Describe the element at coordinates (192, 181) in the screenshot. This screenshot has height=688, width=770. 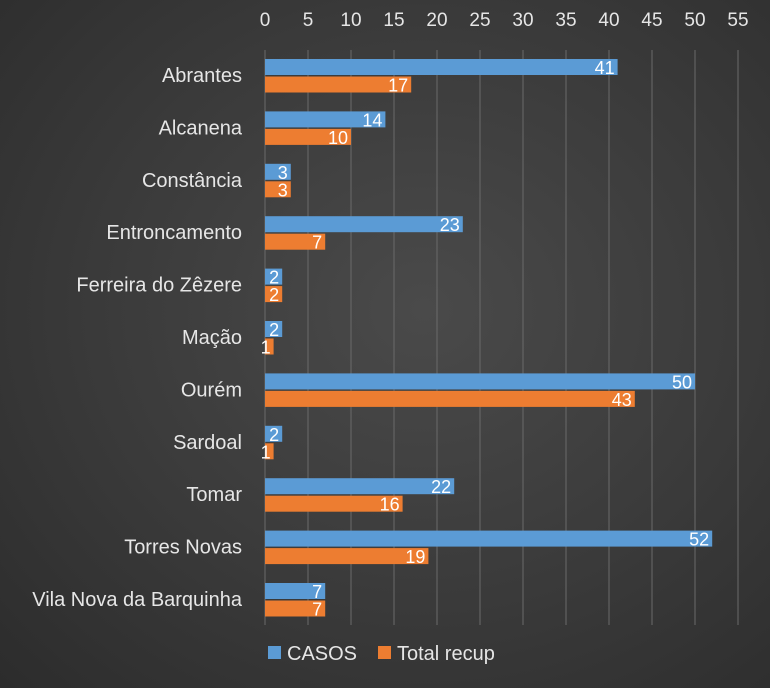
I see `category-label-constancia: Constância` at that location.